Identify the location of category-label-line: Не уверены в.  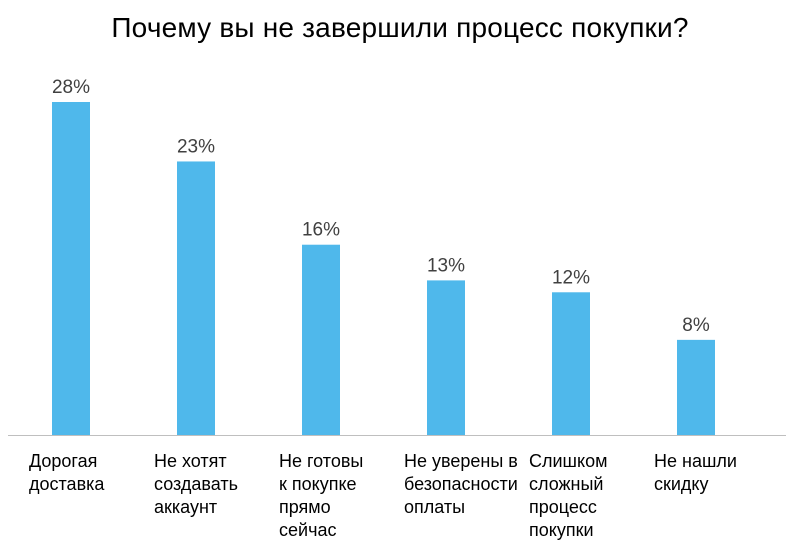
(461, 461).